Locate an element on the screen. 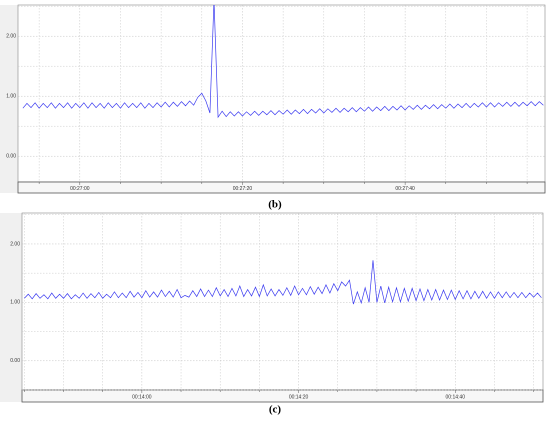  x-tick-label: 00:14:20 is located at coordinates (299, 397).